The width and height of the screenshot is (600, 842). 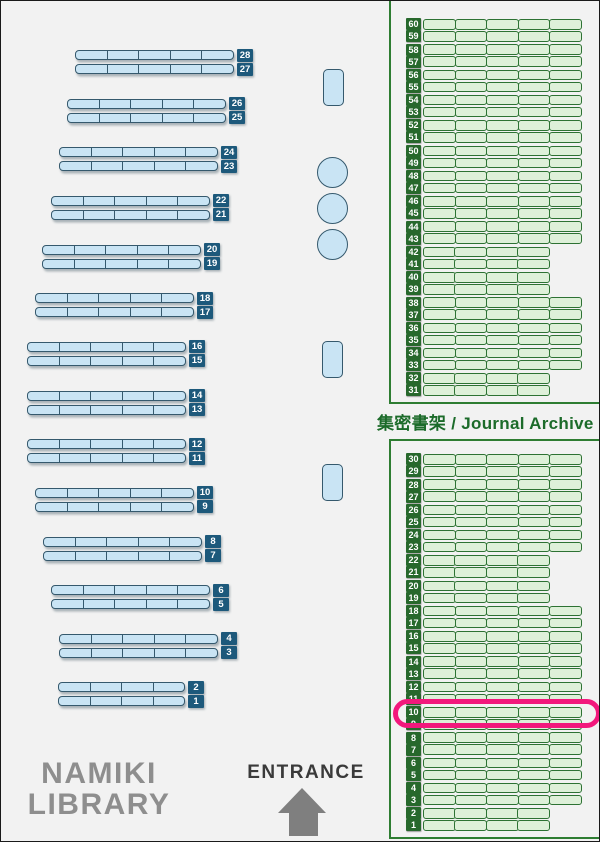 What do you see at coordinates (205, 312) in the screenshot?
I see `shelf-number-badge: 17` at bounding box center [205, 312].